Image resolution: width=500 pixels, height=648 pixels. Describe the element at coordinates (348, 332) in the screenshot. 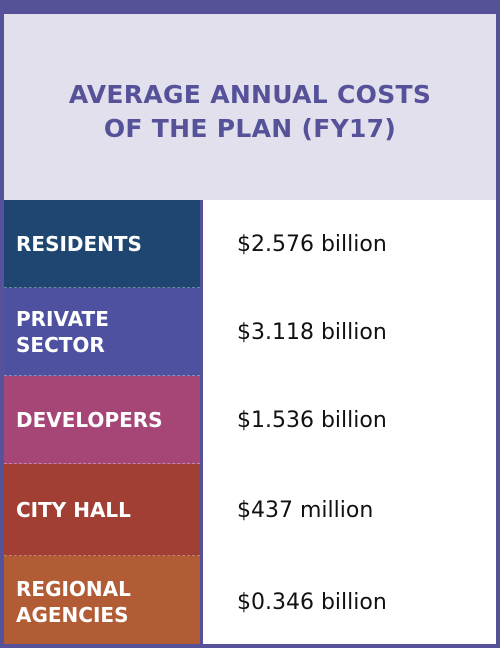

I see `row-value-private-sector: $3.118 billion` at that location.